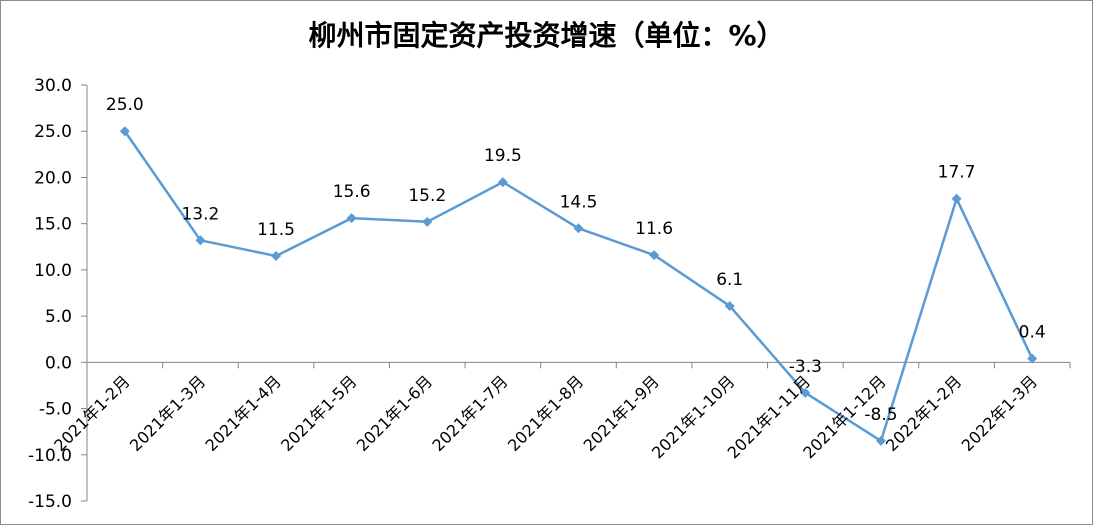  What do you see at coordinates (50, 456) in the screenshot?
I see `y-tick-label: -10.0` at bounding box center [50, 456].